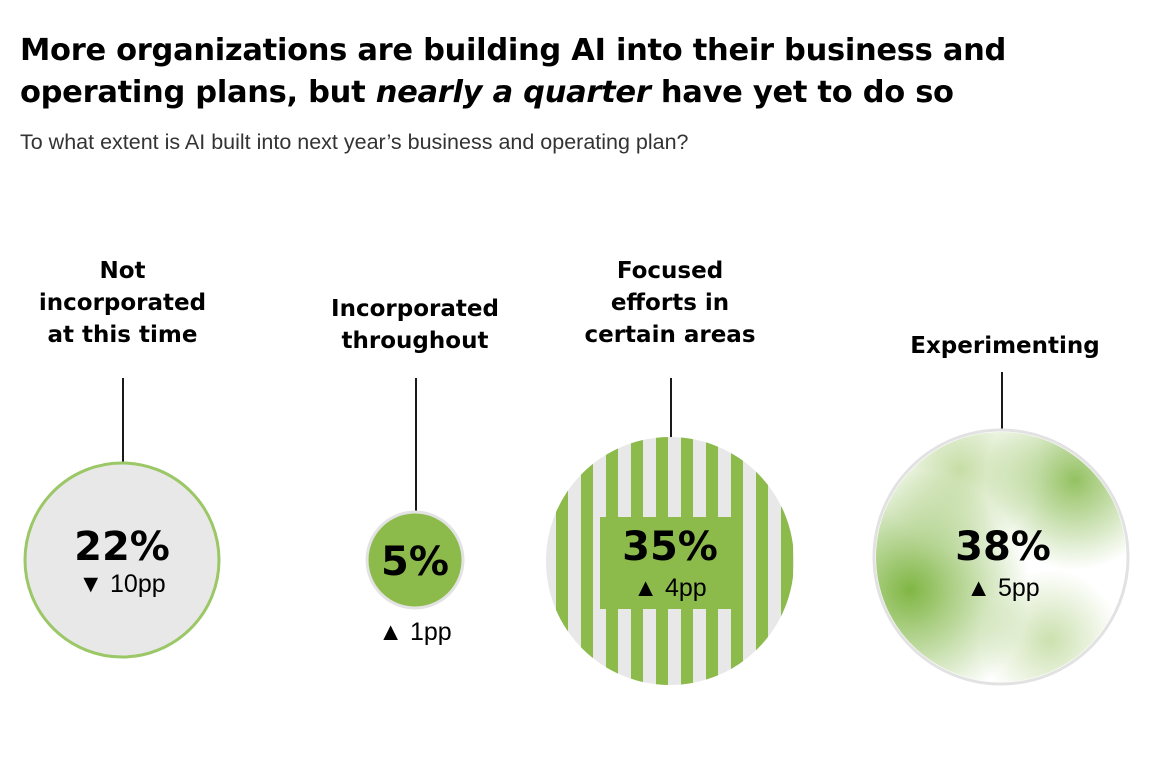 The image size is (1154, 784). I want to click on leader-line-experimenting, so click(1002, 401).